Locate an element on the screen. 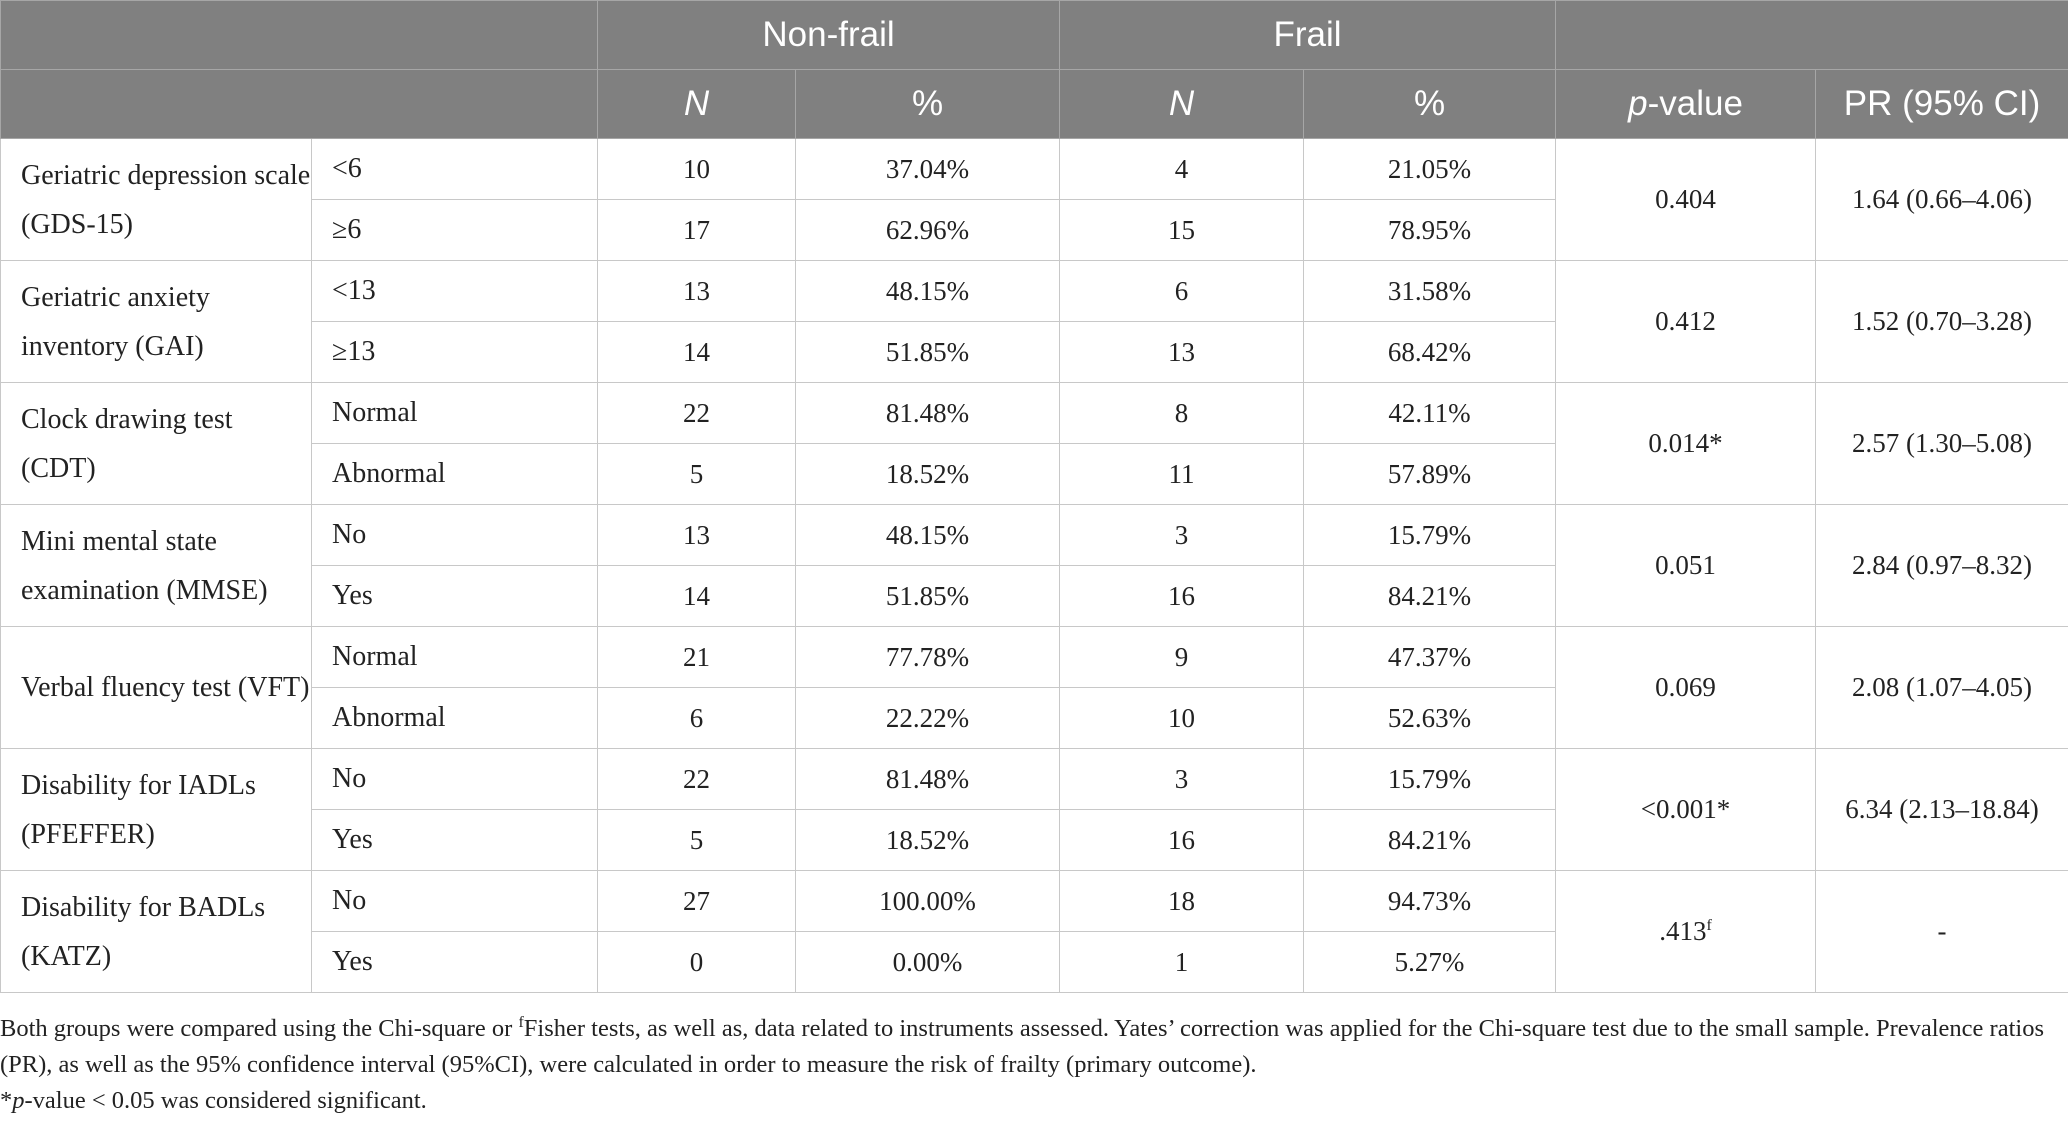 The image size is (2068, 1131). nonfrail-pct-cell: 51.85% is located at coordinates (927, 352).